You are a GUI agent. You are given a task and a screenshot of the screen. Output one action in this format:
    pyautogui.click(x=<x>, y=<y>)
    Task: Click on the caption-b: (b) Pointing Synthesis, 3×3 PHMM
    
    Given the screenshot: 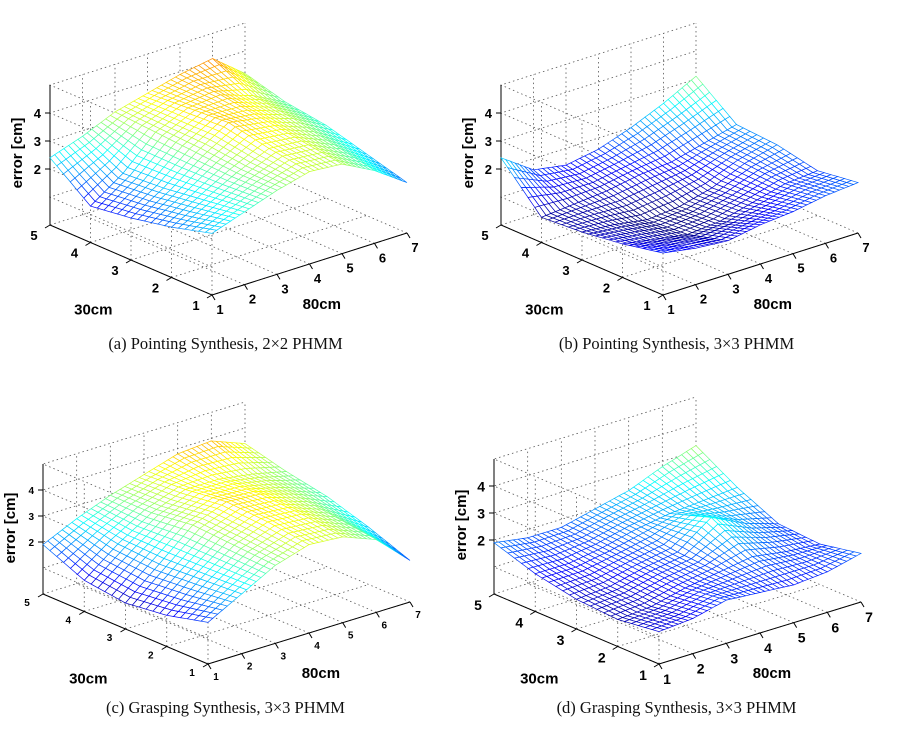 What is the action you would take?
    pyautogui.click(x=676, y=343)
    